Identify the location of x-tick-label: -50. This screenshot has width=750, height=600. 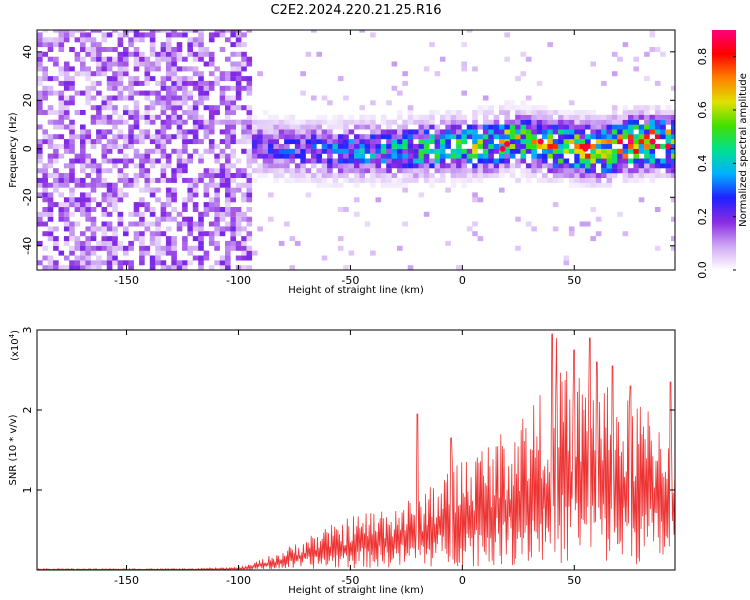
(350, 280).